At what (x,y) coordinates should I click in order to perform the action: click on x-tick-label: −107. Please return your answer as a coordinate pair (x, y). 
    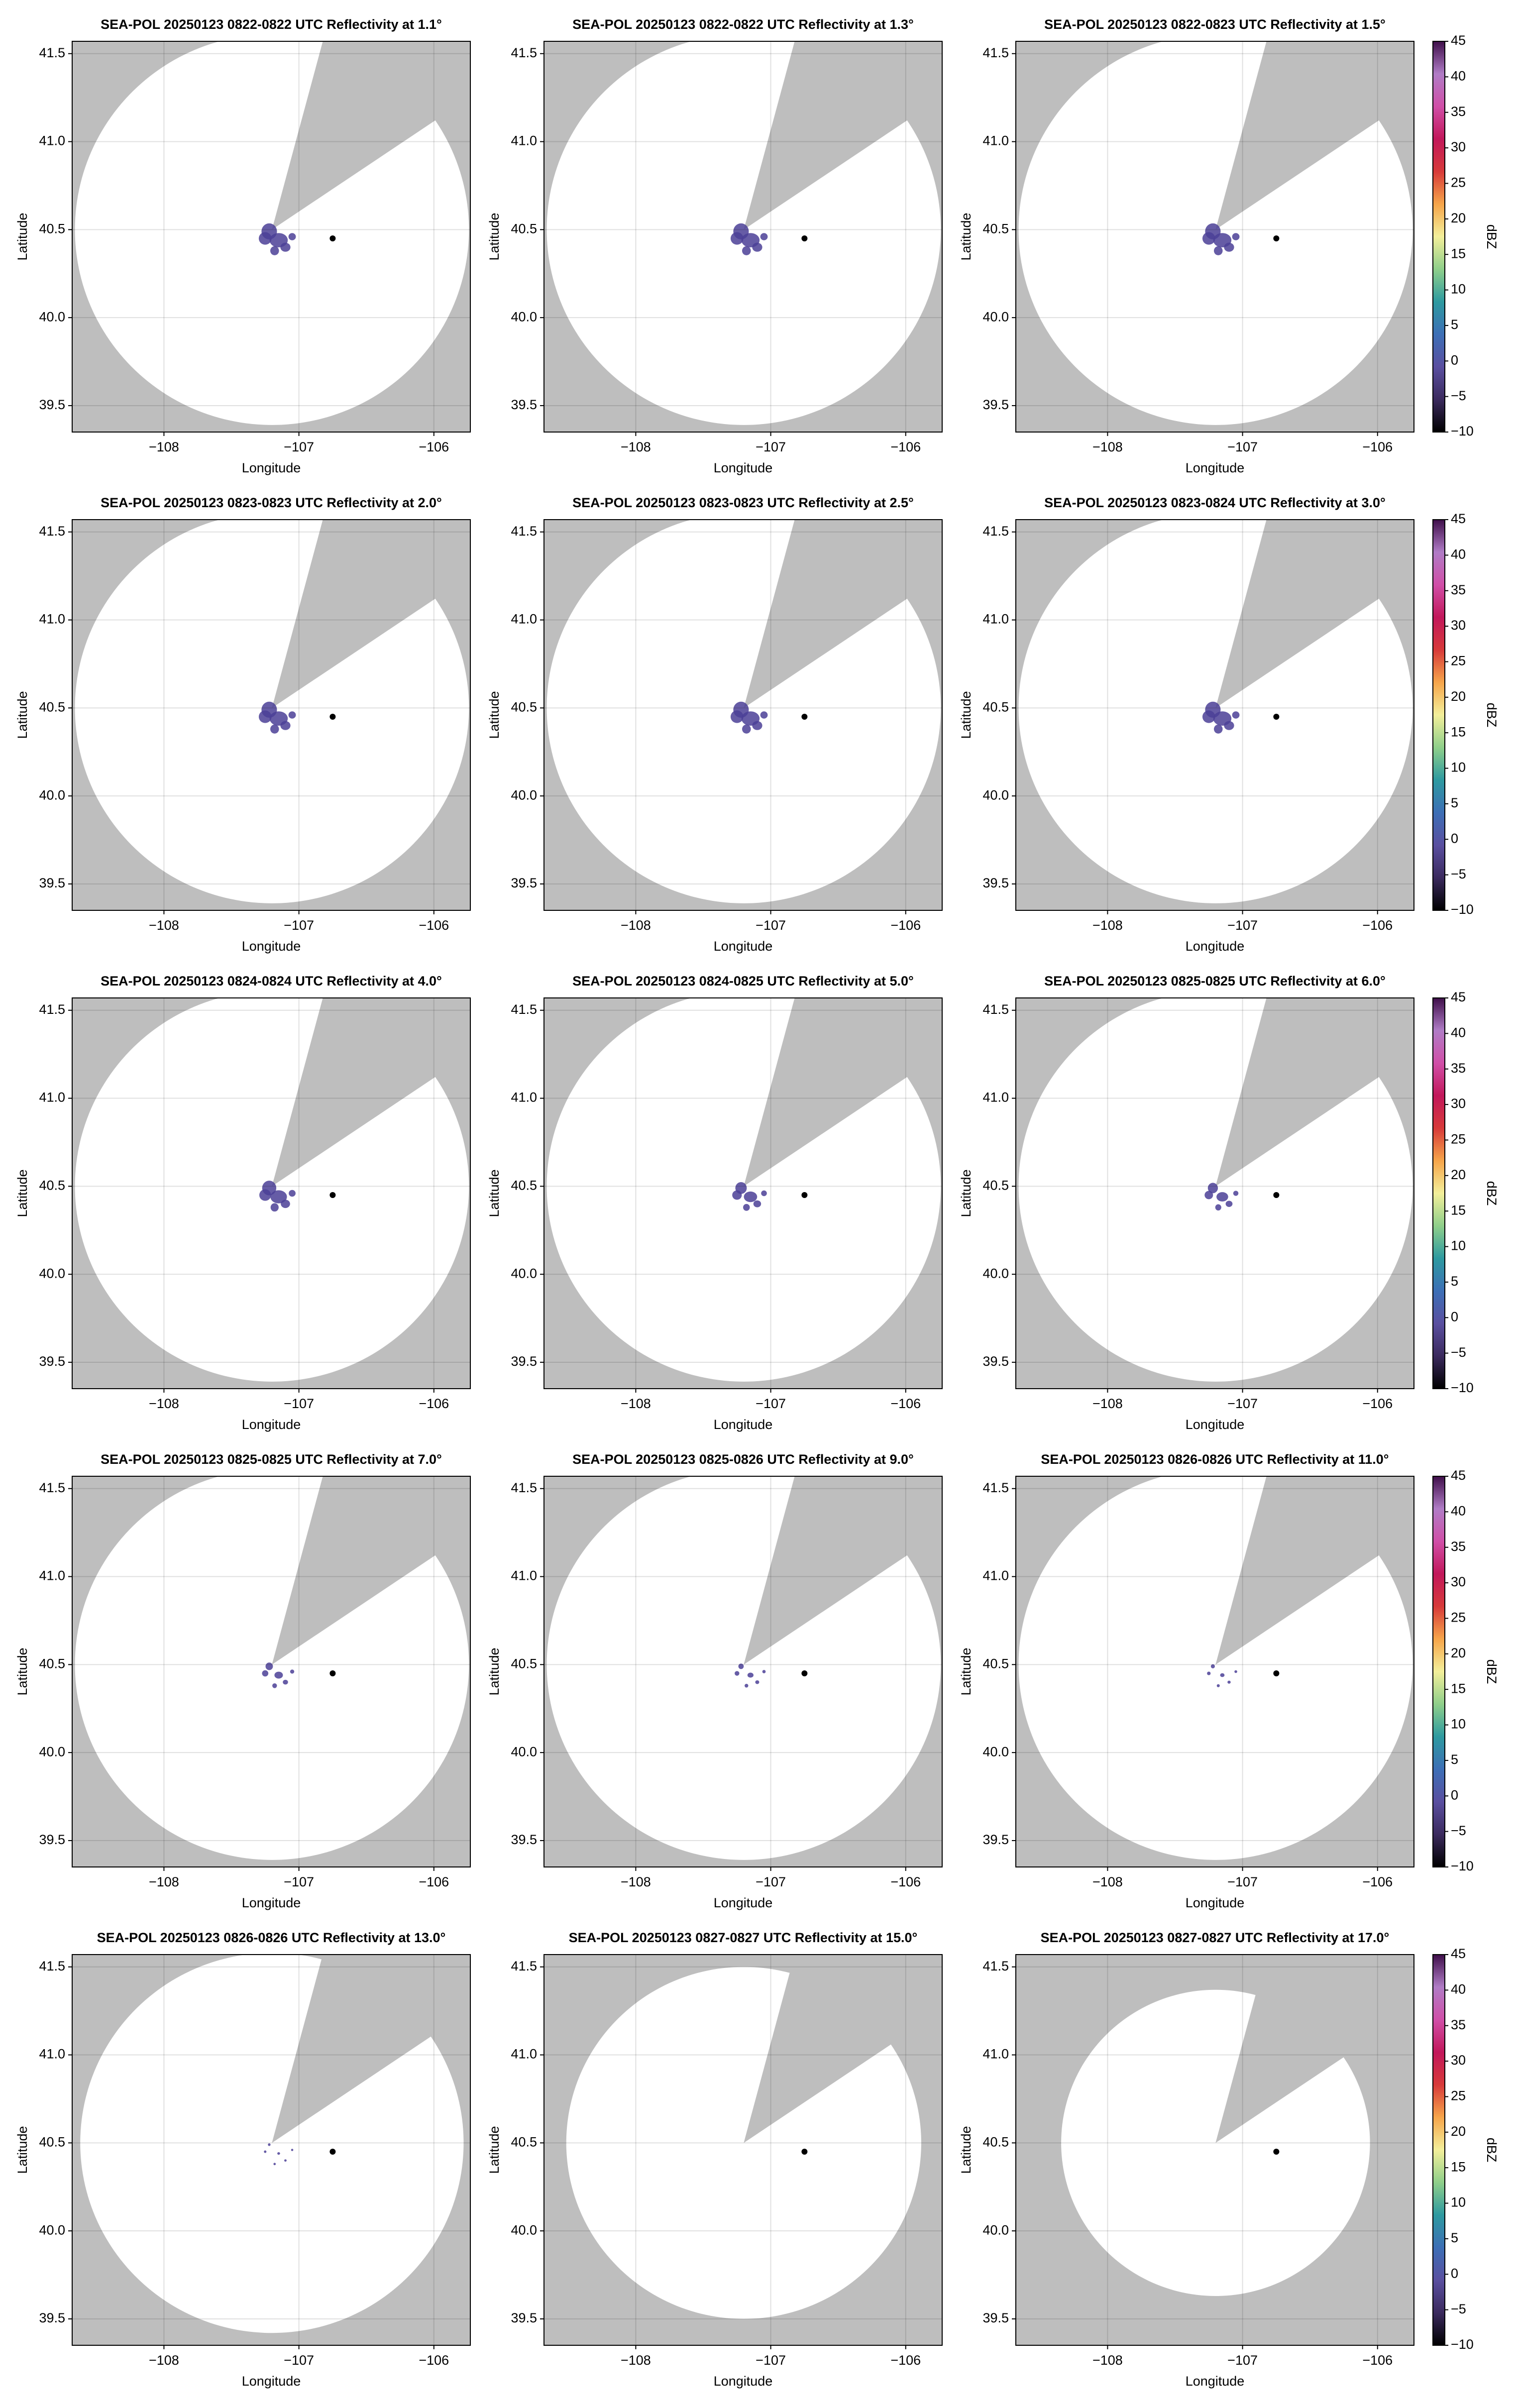
    Looking at the image, I should click on (1243, 1881).